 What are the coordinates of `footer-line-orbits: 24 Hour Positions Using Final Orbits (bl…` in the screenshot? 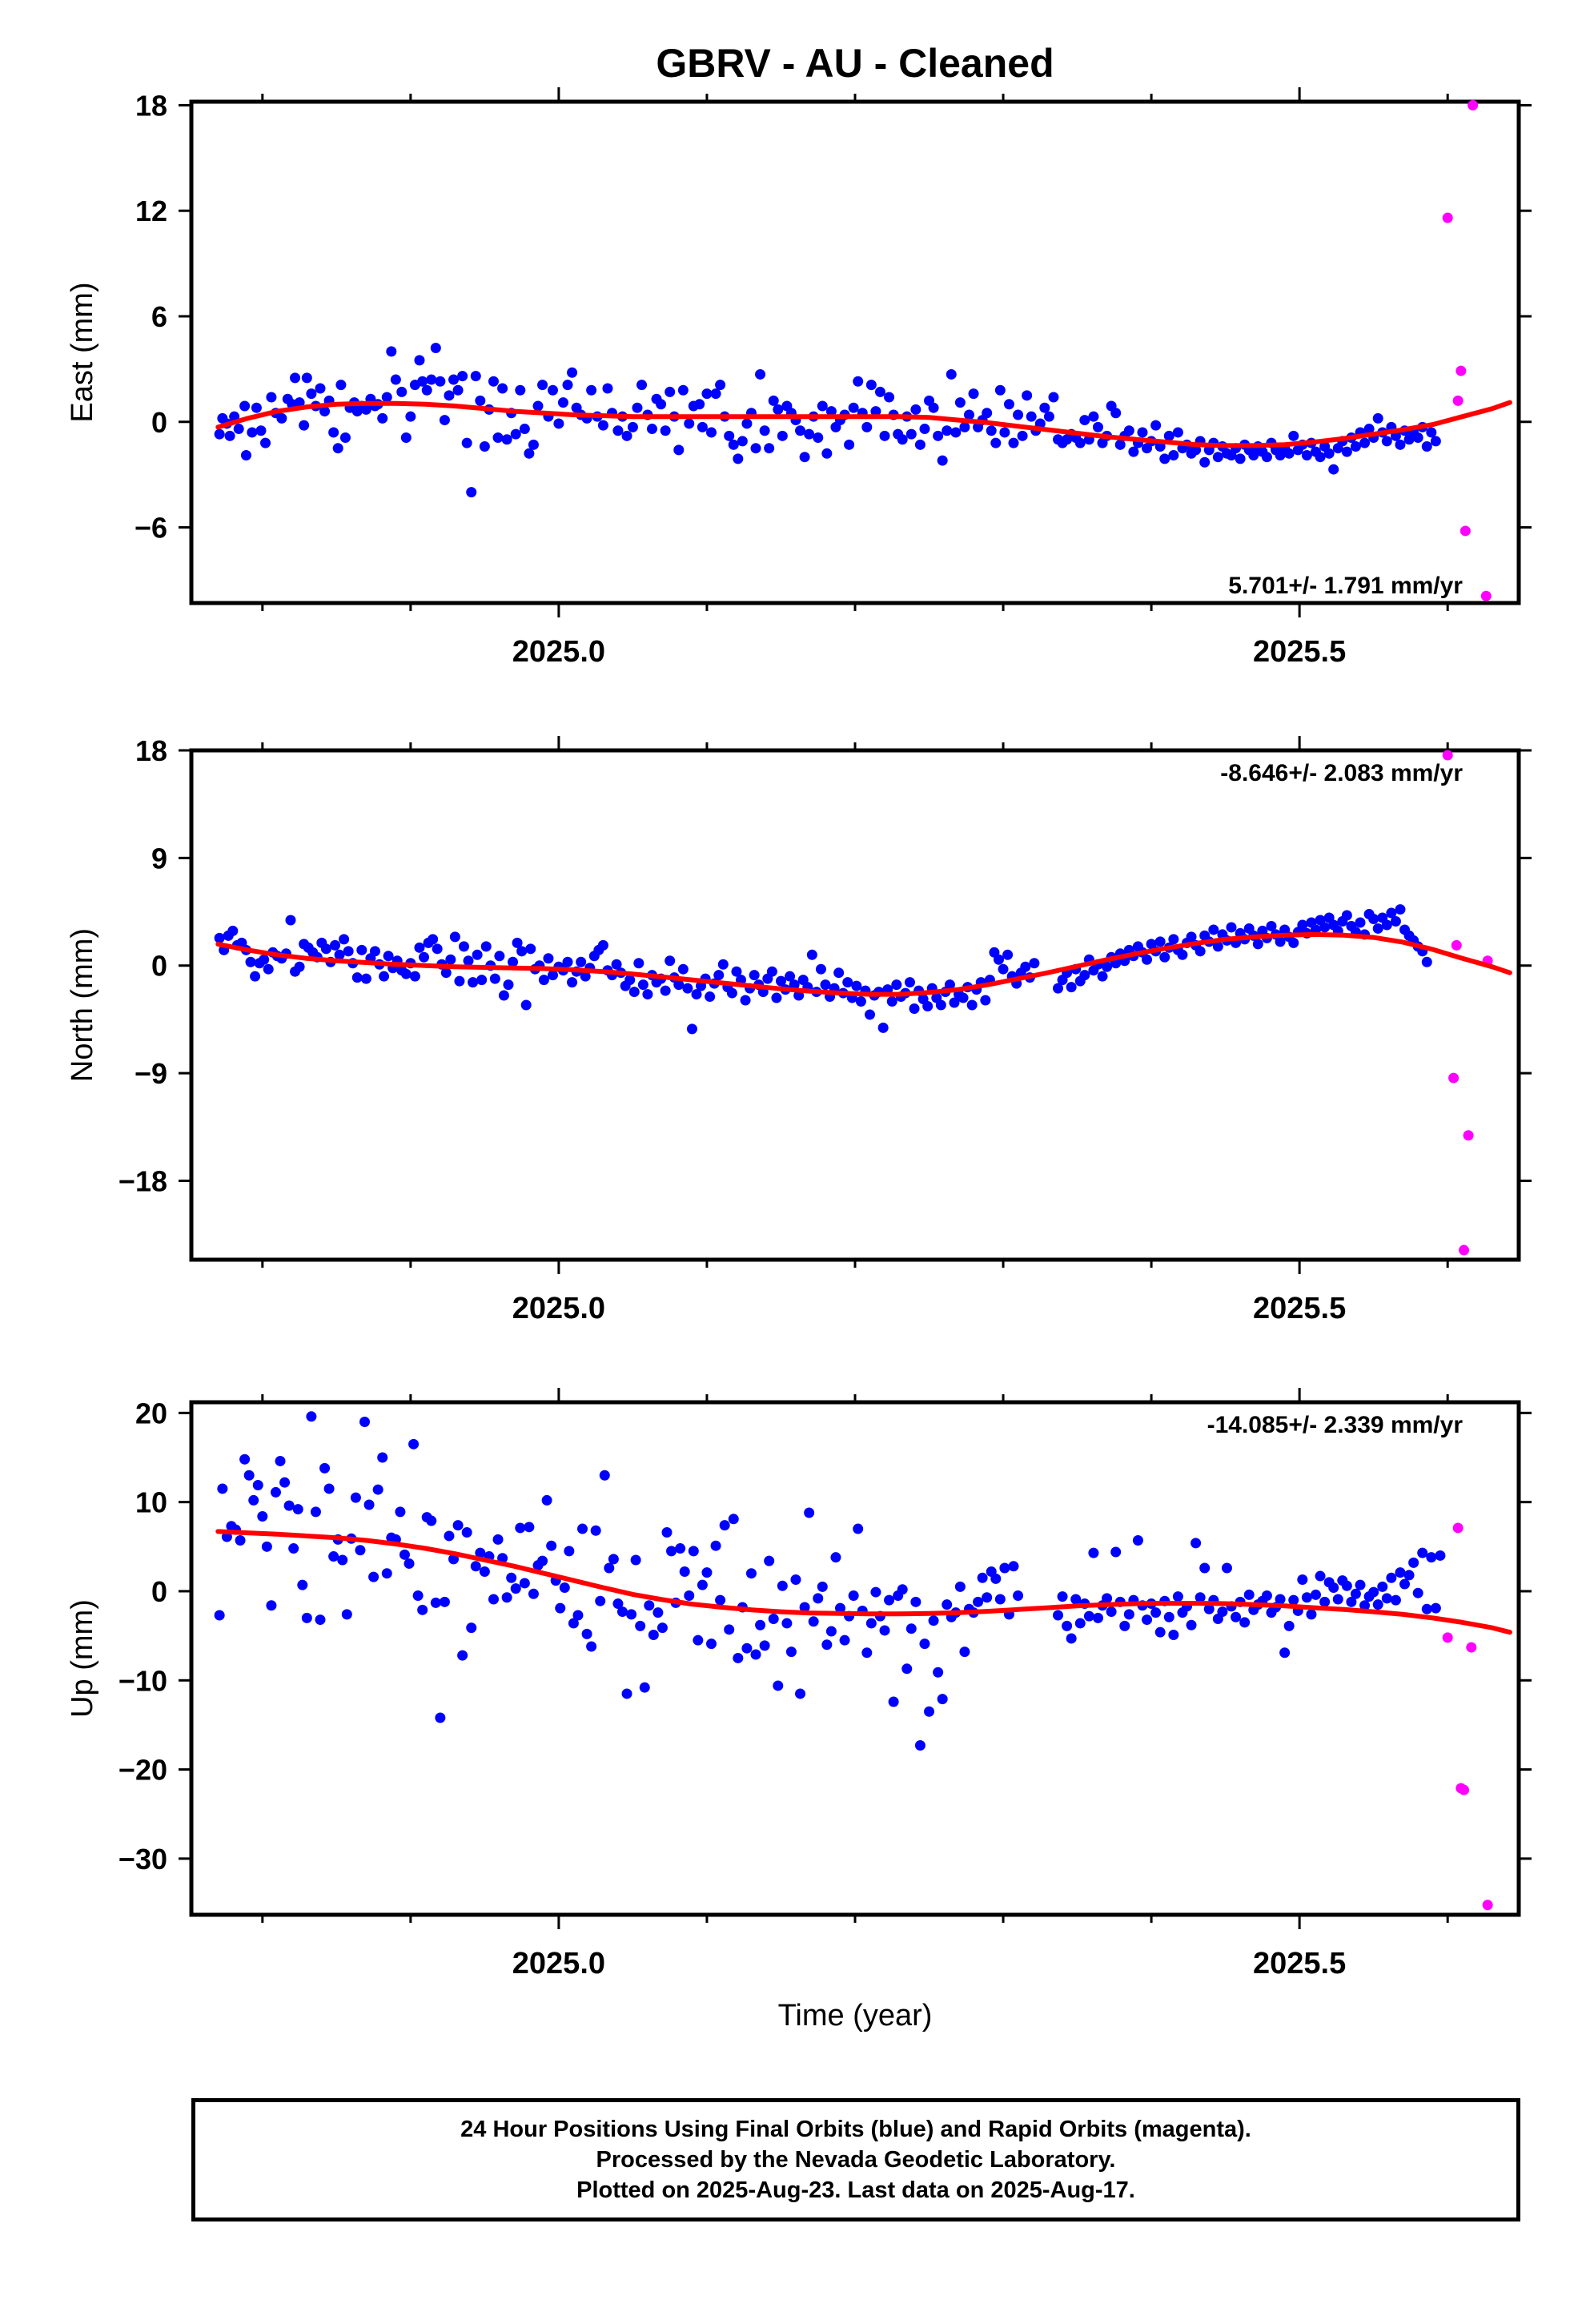 It's located at (855, 2129).